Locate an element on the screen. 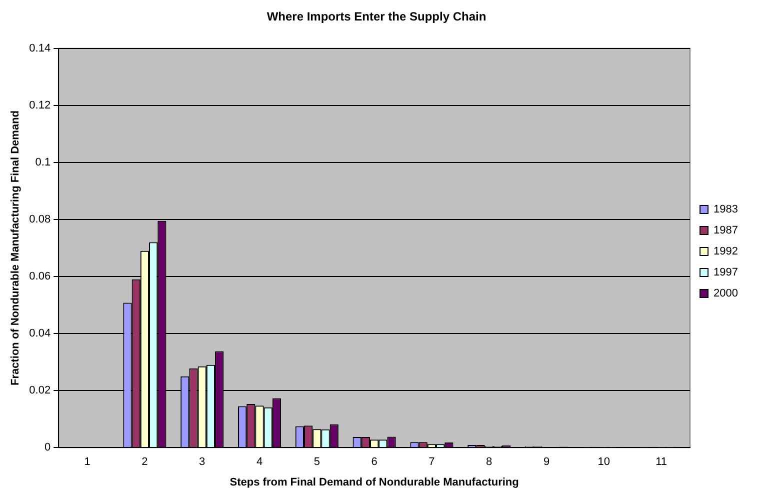  legend-label: 2000 is located at coordinates (726, 294).